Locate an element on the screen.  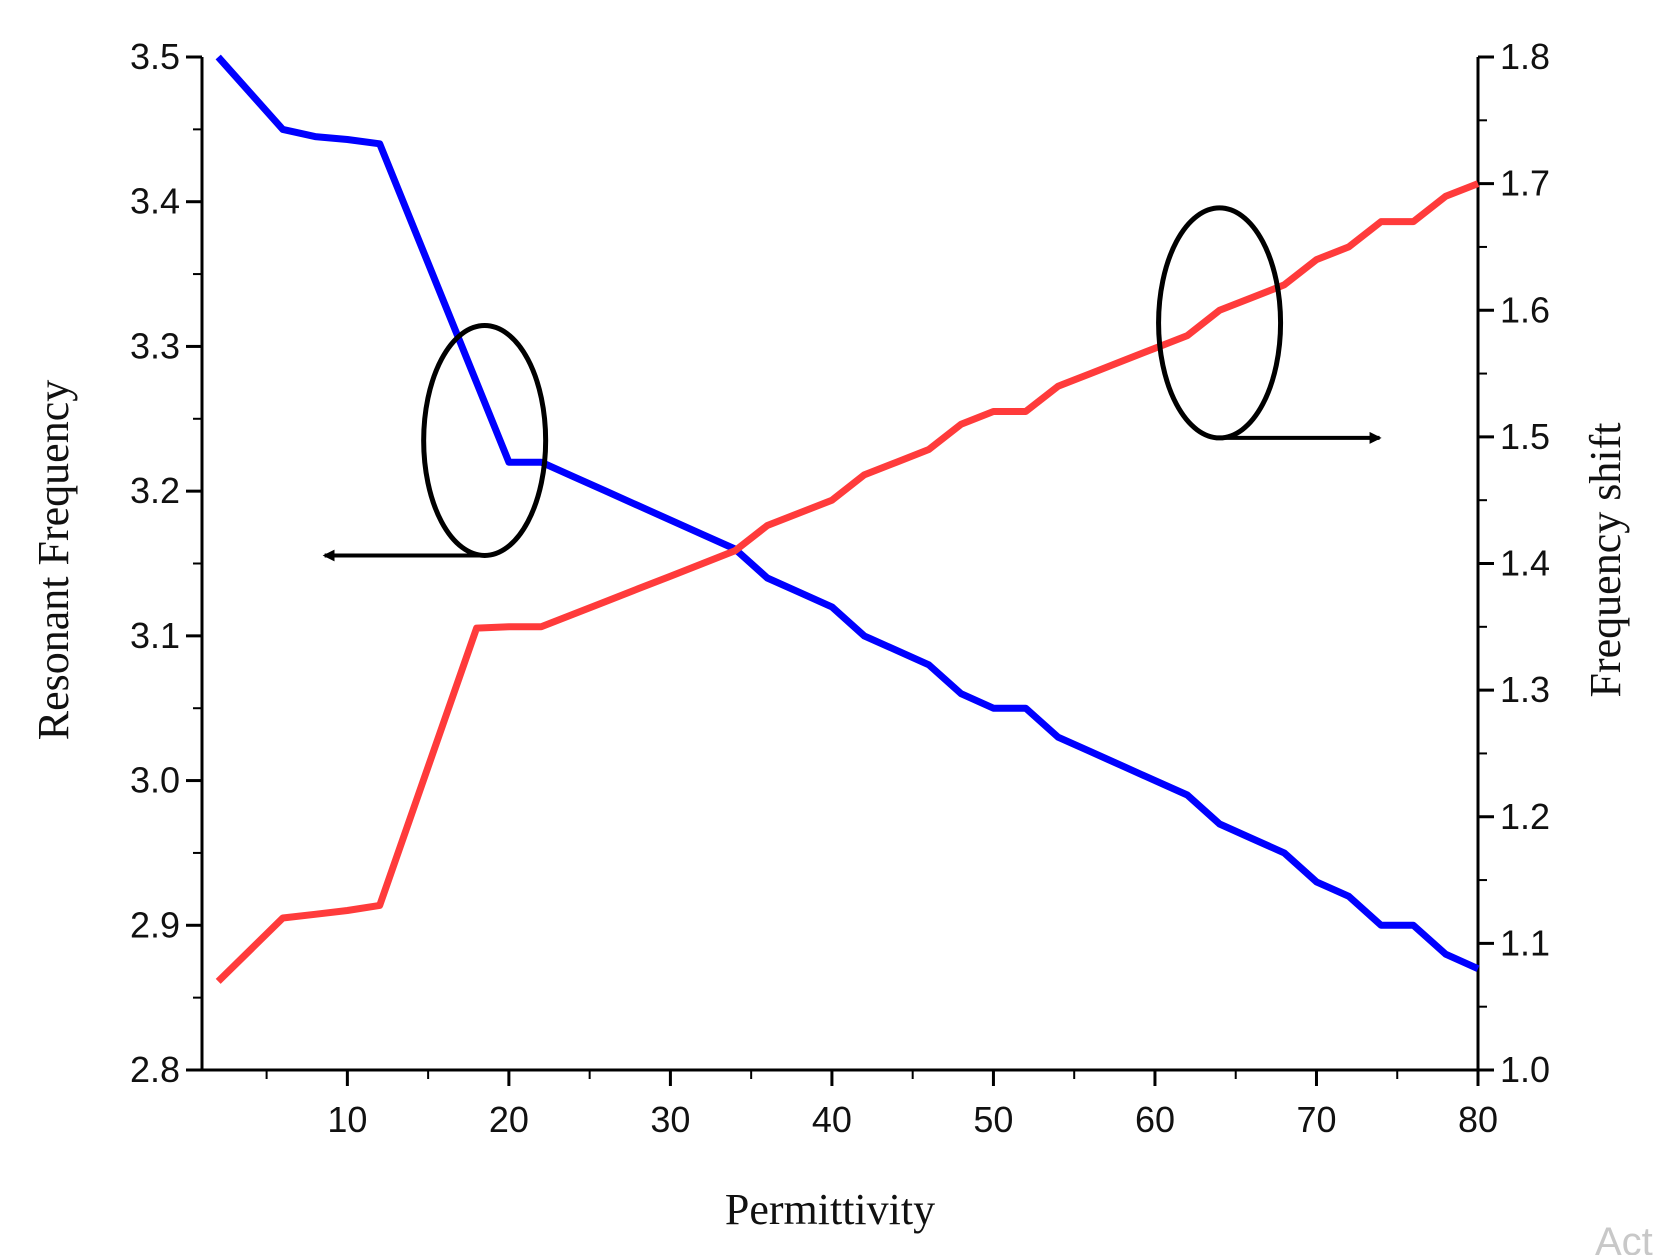
y-right-tick-label-1.7: 1.7 is located at coordinates (1525, 183).